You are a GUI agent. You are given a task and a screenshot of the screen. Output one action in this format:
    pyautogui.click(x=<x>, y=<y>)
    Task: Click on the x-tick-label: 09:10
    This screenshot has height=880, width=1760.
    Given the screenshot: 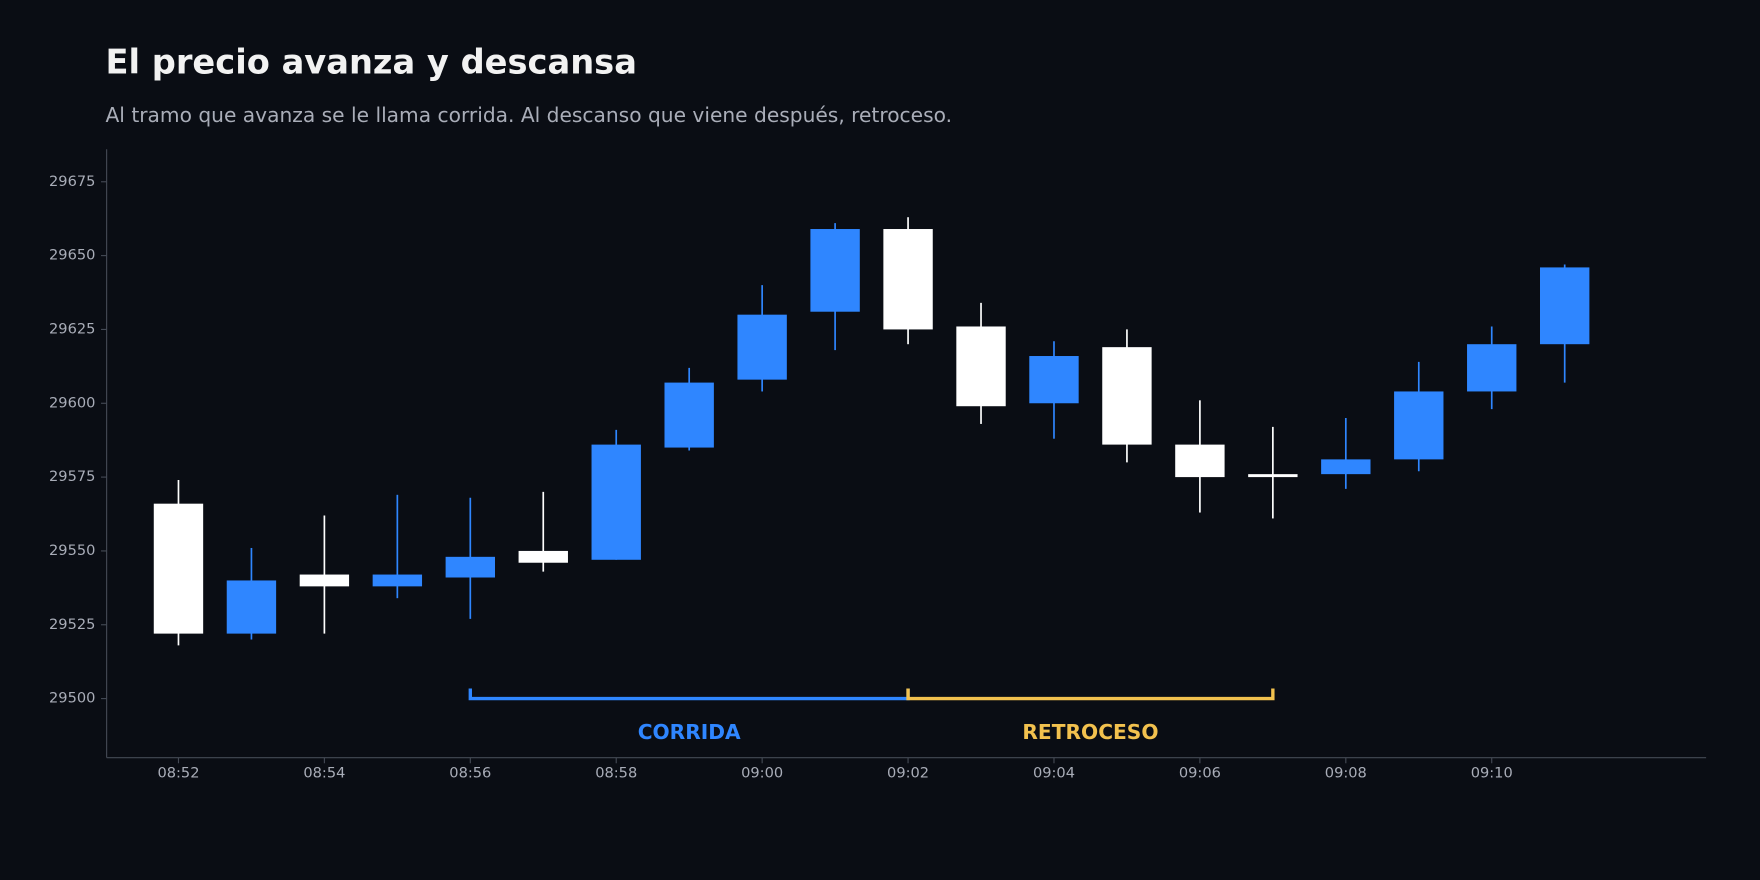 What is the action you would take?
    pyautogui.click(x=1492, y=772)
    